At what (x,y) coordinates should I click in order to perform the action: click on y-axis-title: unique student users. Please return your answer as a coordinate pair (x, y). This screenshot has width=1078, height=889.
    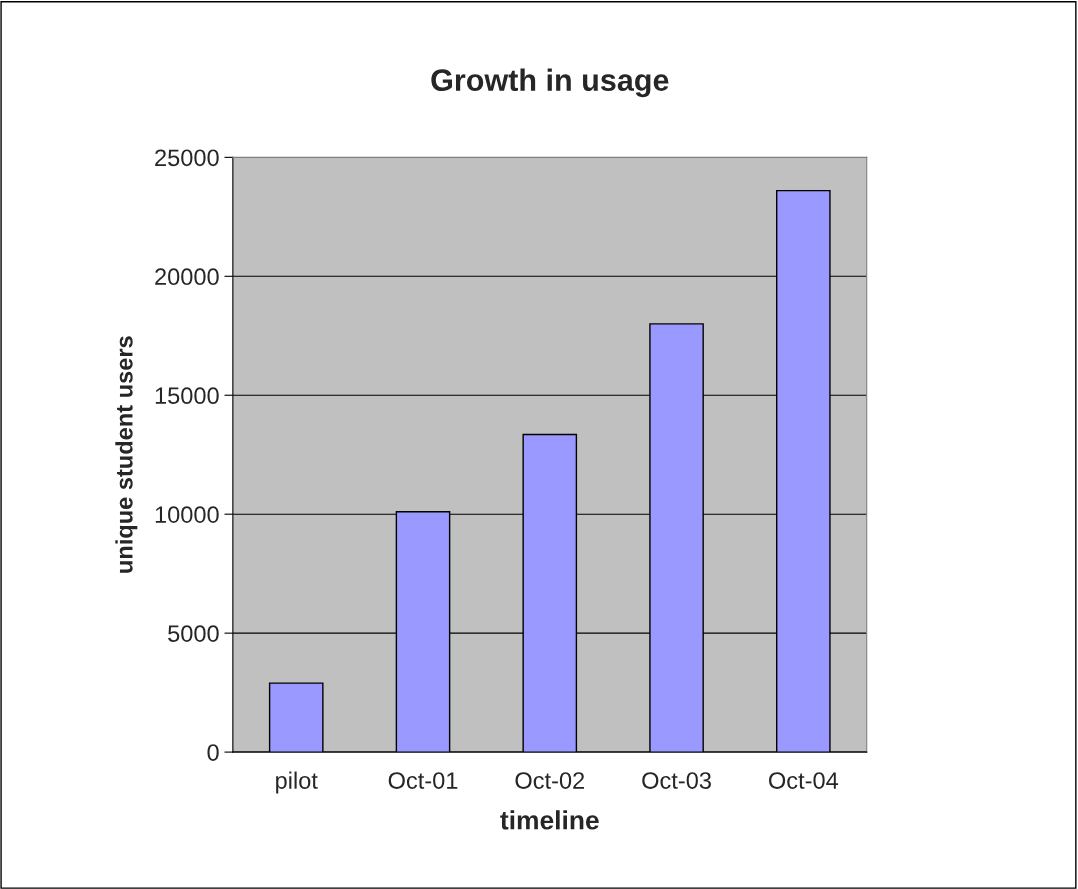
    Looking at the image, I should click on (126, 454).